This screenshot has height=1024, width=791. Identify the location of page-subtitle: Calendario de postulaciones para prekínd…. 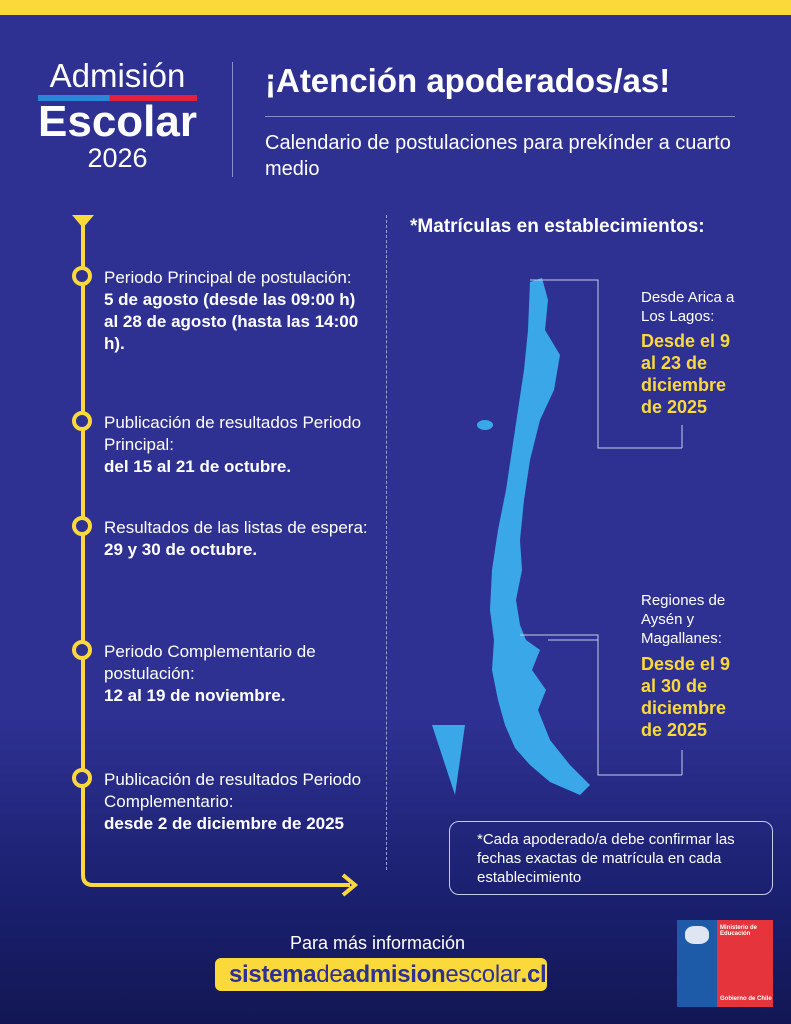
(498, 156).